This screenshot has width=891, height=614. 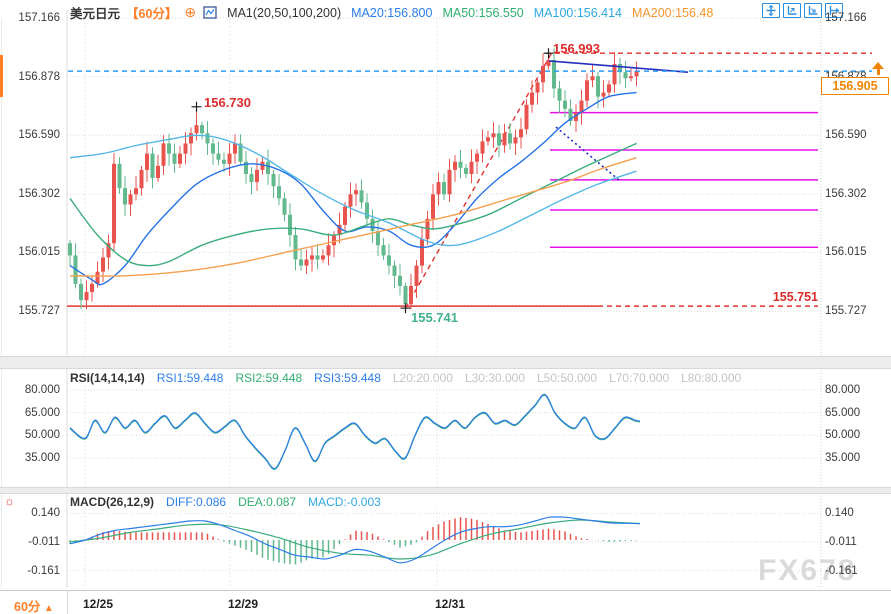 I want to click on support-level-label: 155.751, so click(x=795, y=297).